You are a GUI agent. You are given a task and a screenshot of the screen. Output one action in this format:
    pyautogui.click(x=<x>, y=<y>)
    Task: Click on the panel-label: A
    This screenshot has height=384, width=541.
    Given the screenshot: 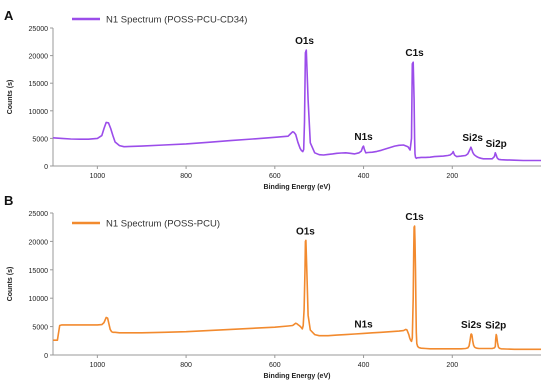 What is the action you would take?
    pyautogui.click(x=9, y=15)
    